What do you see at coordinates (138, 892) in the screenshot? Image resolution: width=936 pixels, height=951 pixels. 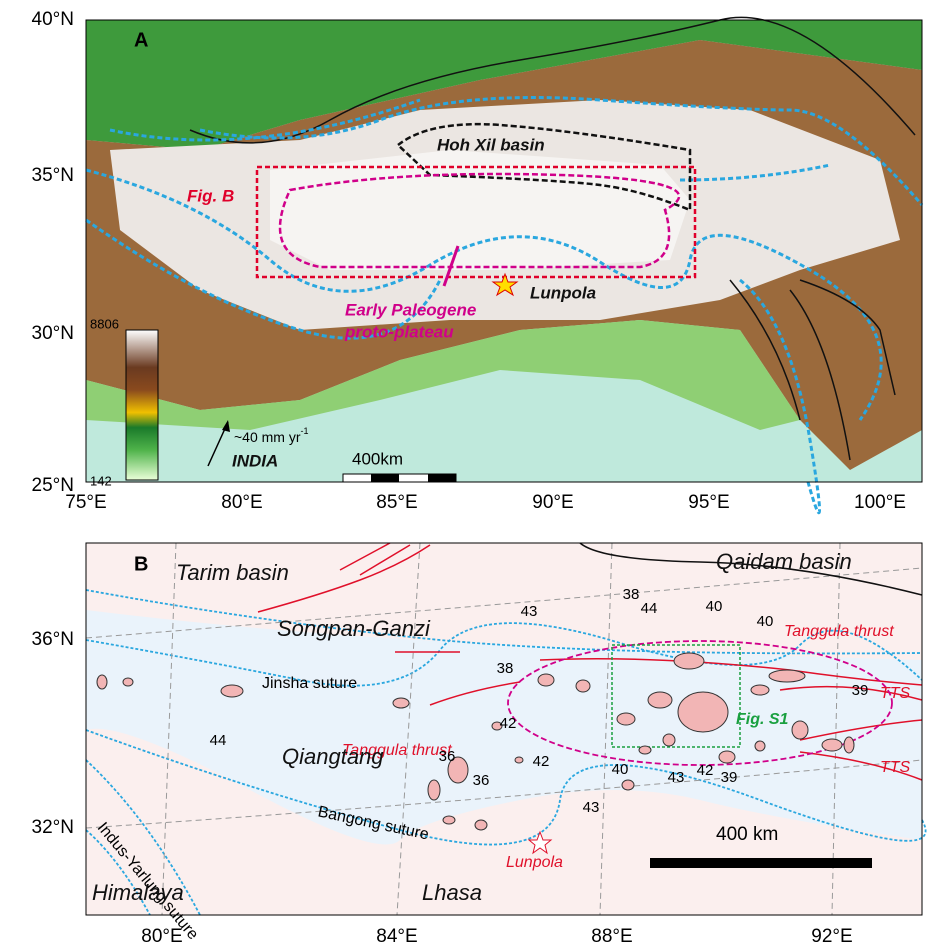 I see `region-label: Himalaya` at bounding box center [138, 892].